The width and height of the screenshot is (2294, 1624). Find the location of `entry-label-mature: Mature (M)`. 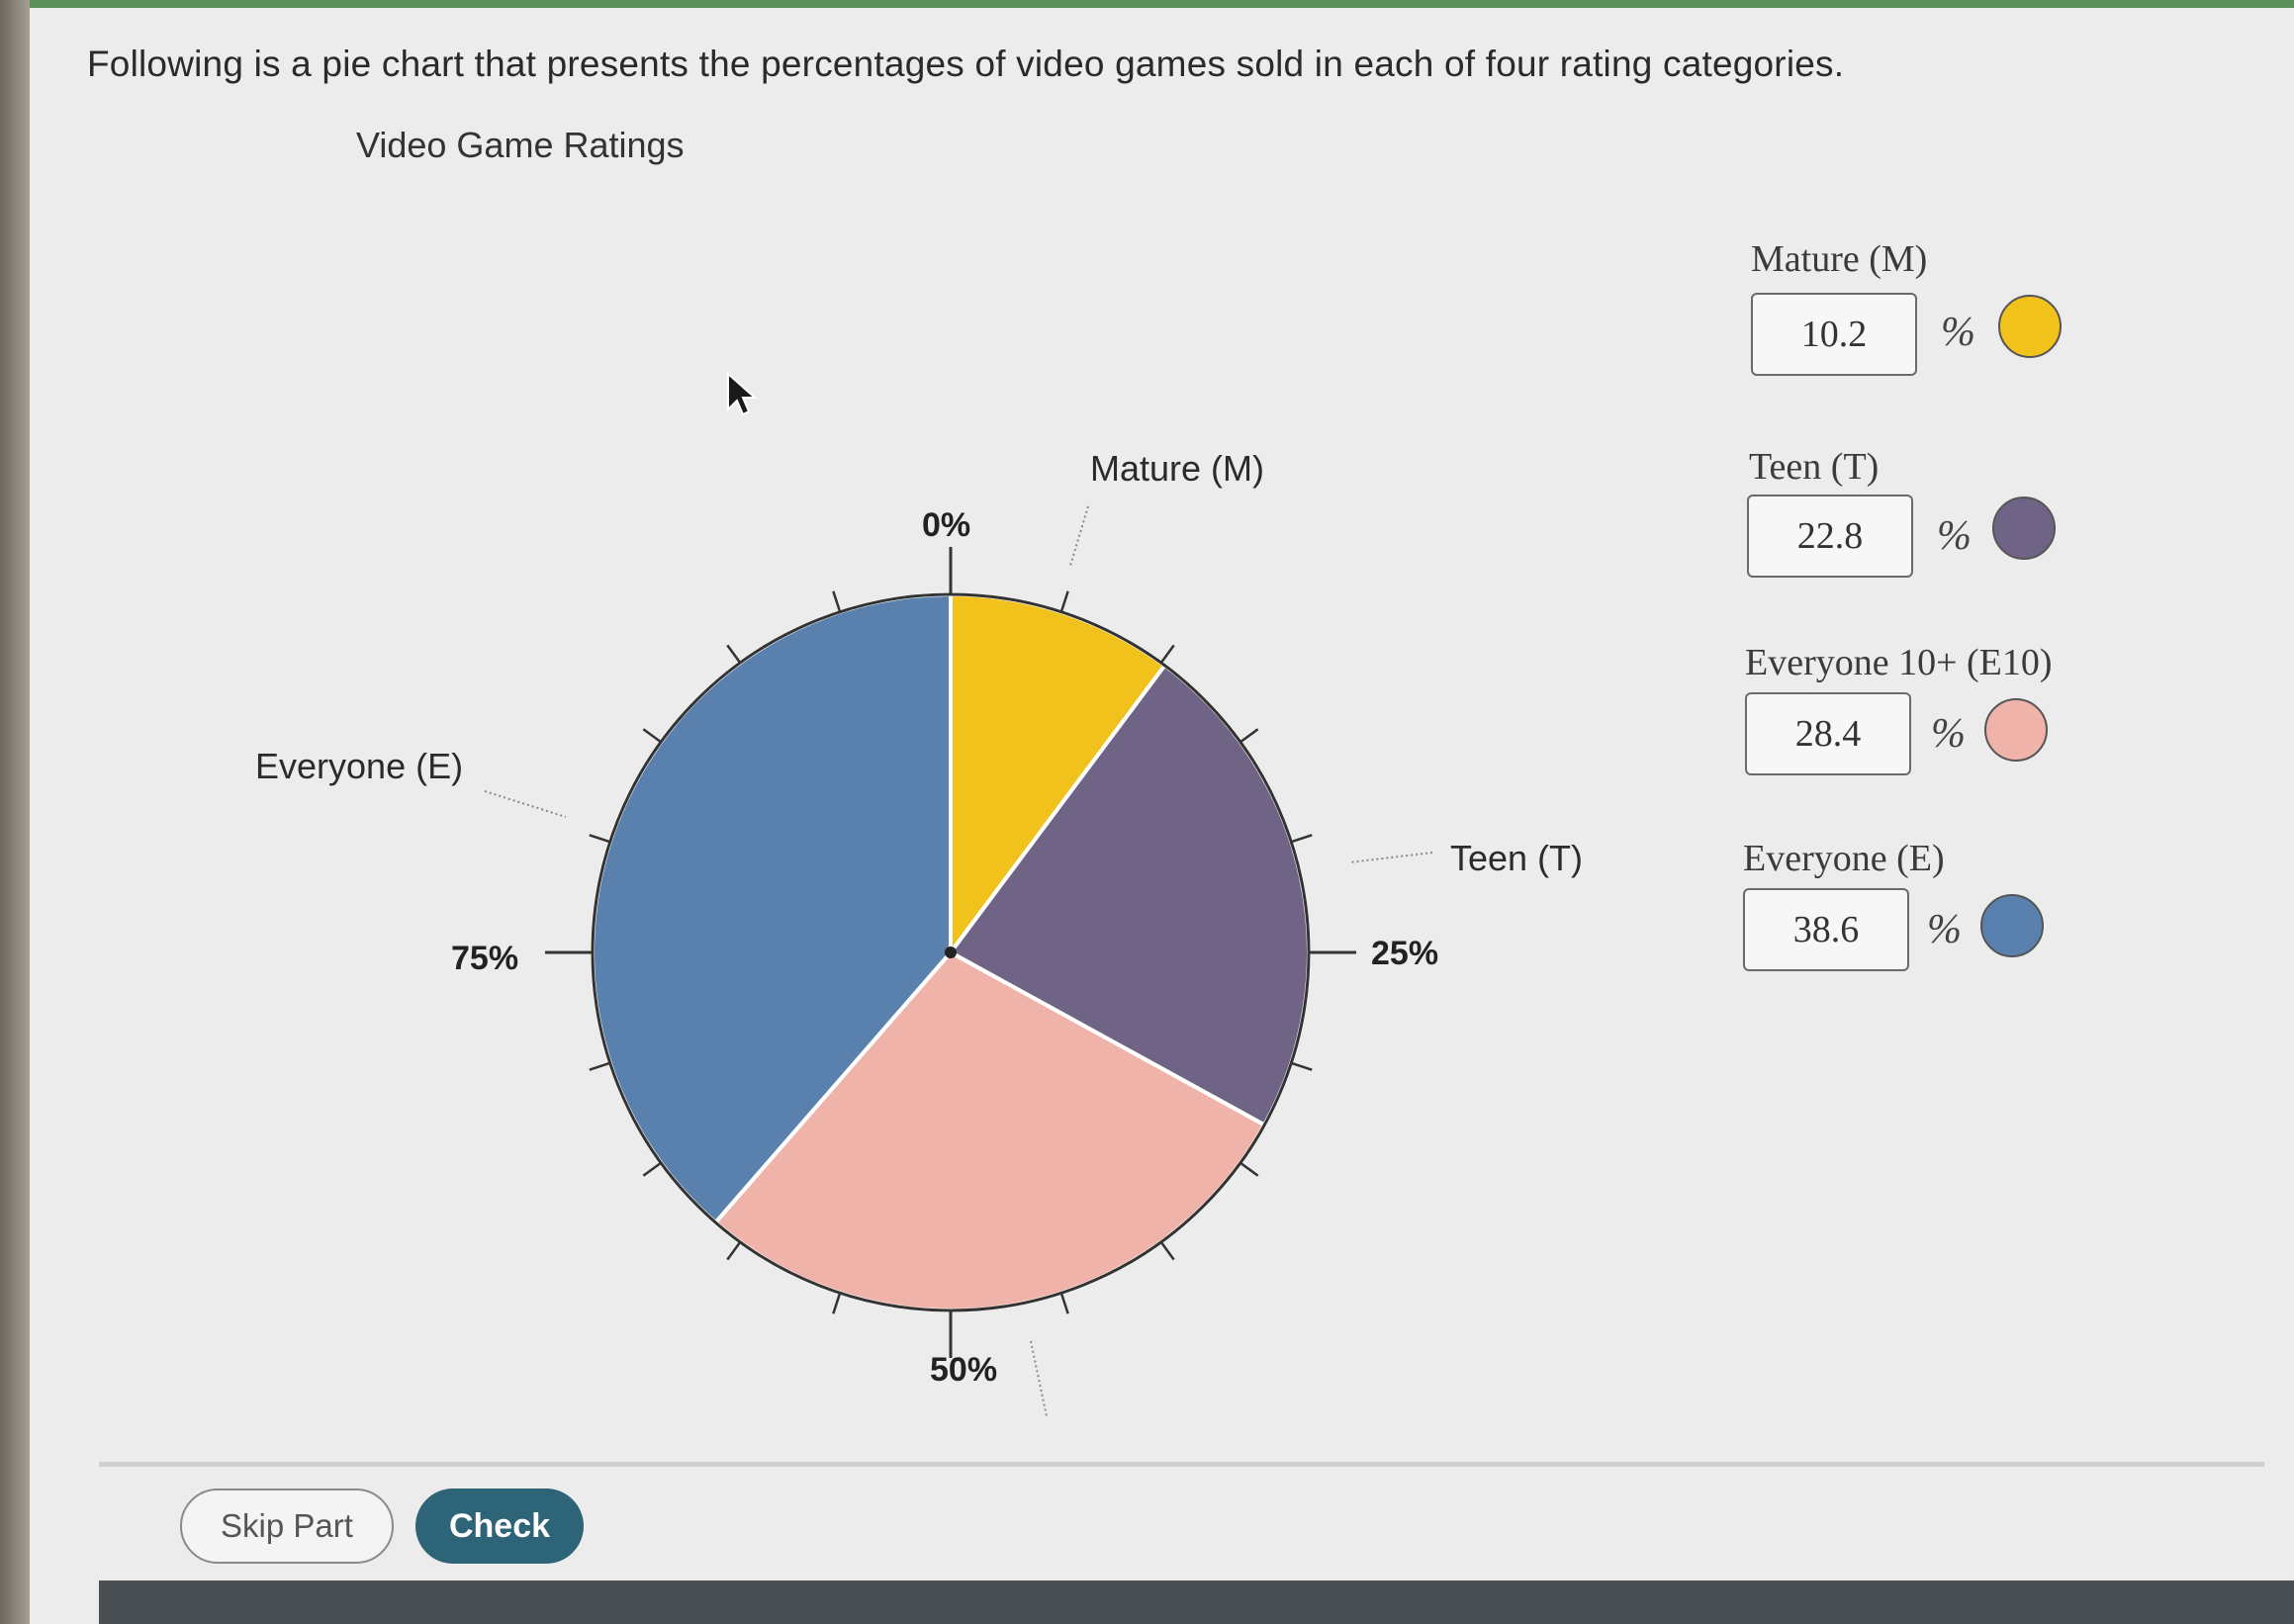

entry-label-mature: Mature (M) is located at coordinates (1839, 259).